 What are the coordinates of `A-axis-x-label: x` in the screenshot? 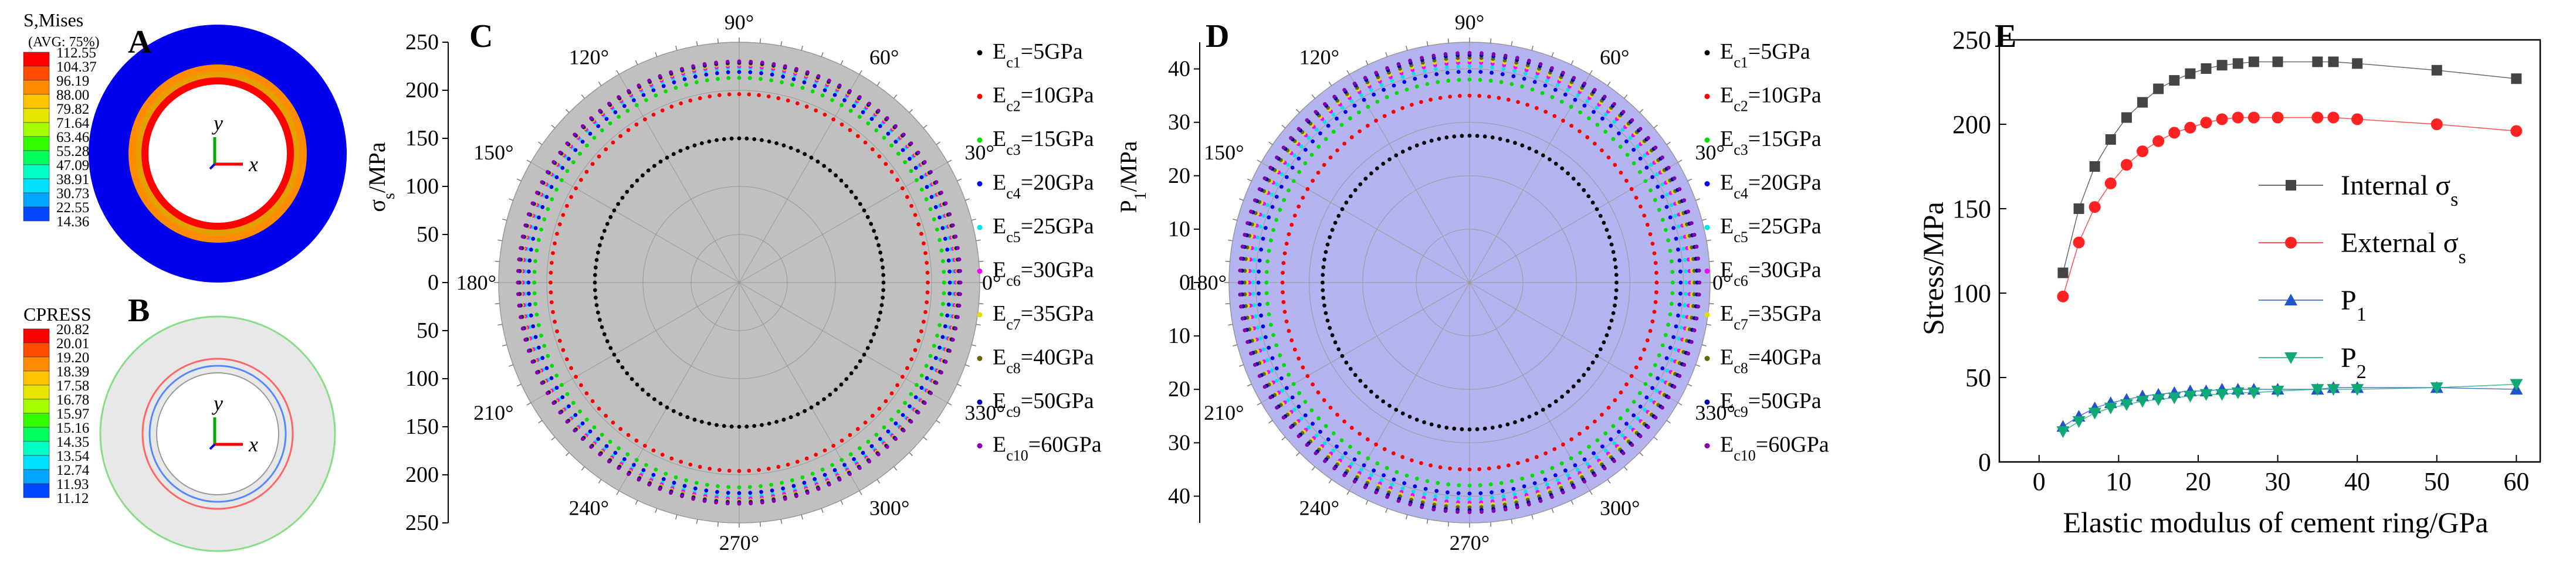 It's located at (253, 164).